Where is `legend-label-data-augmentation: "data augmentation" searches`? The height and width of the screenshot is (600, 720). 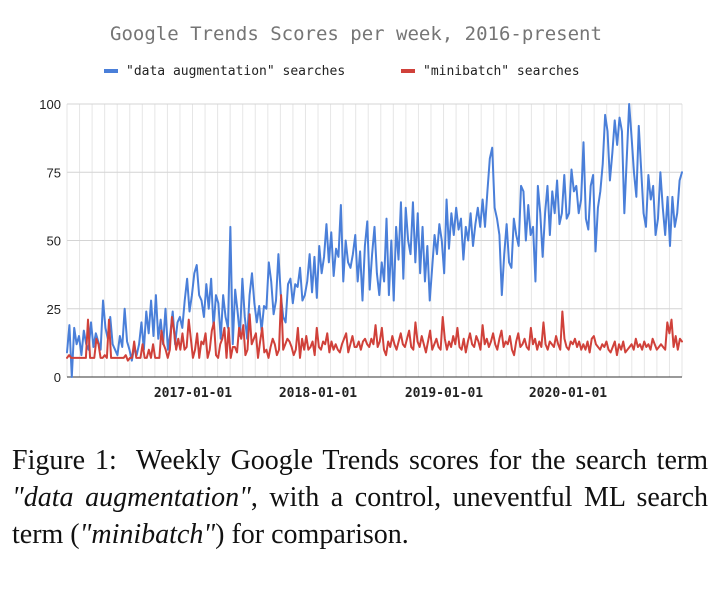 legend-label-data-augmentation: "data augmentation" searches is located at coordinates (235, 71).